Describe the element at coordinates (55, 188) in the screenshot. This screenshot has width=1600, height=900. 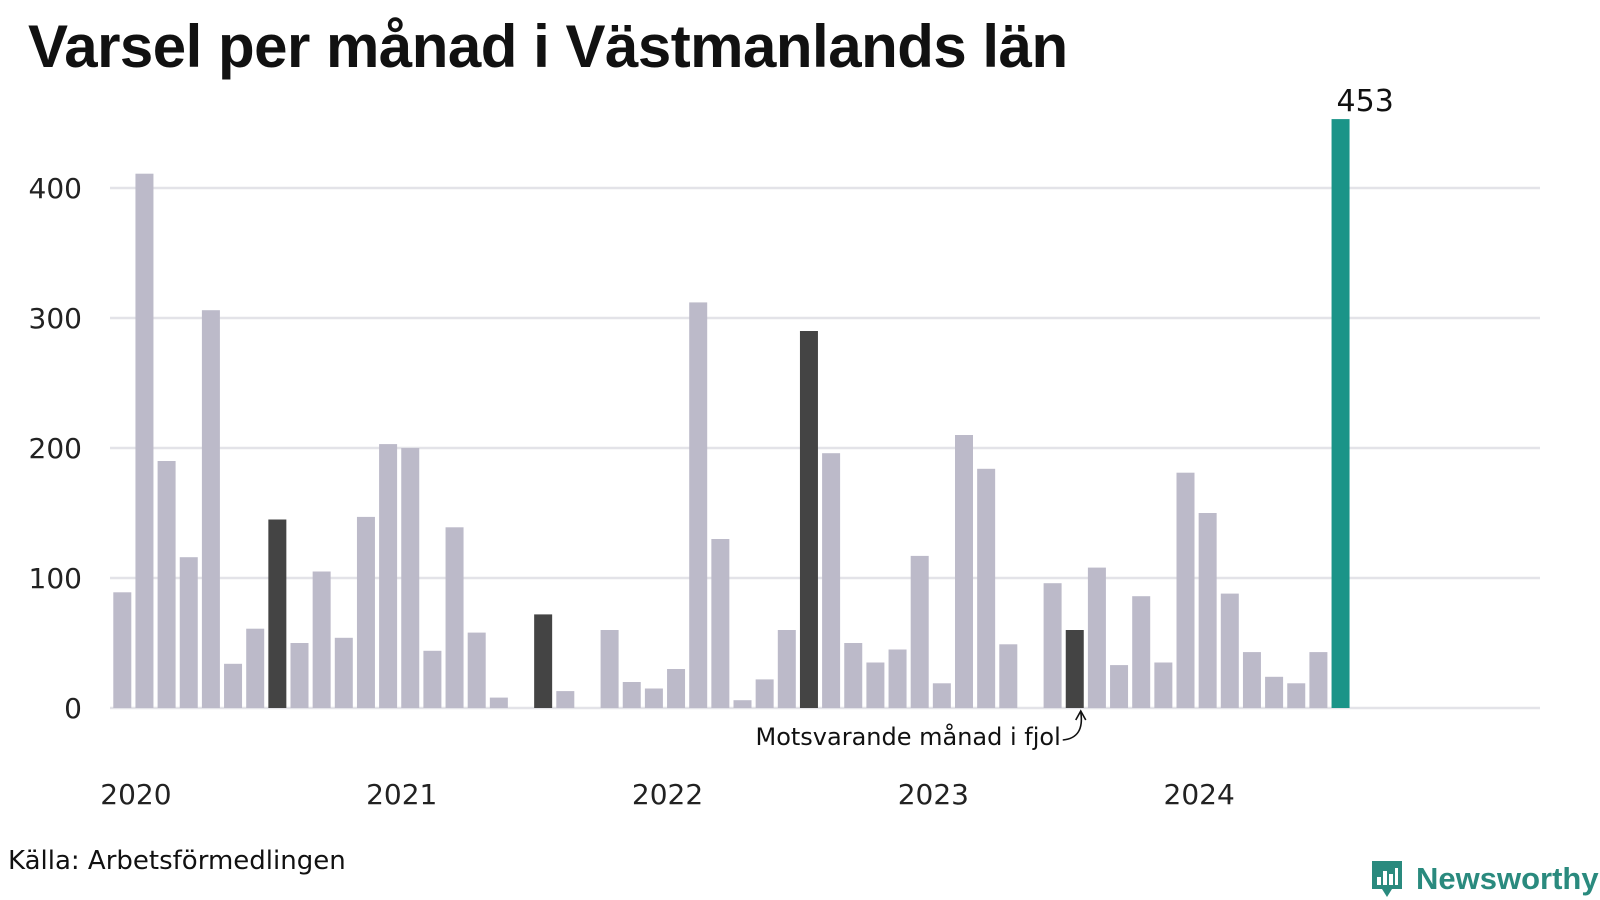
I see `y-tick-label: 400` at that location.